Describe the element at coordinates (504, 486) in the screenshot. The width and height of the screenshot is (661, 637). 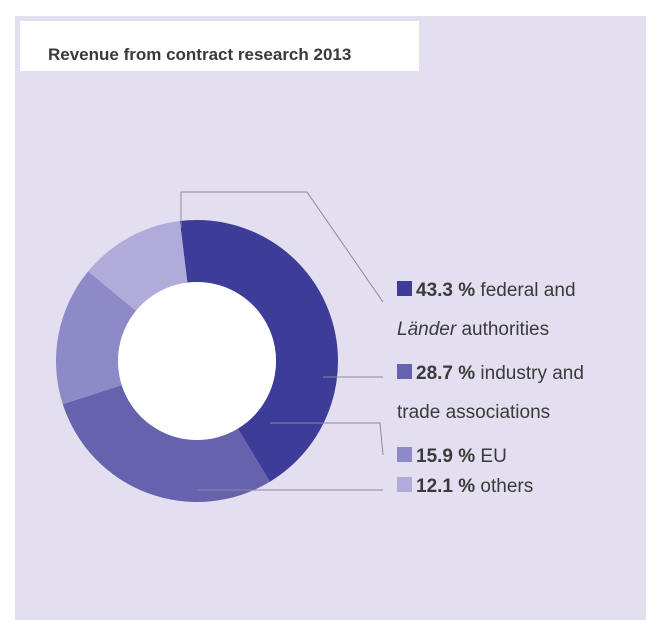
I see `legend-text-part: others` at that location.